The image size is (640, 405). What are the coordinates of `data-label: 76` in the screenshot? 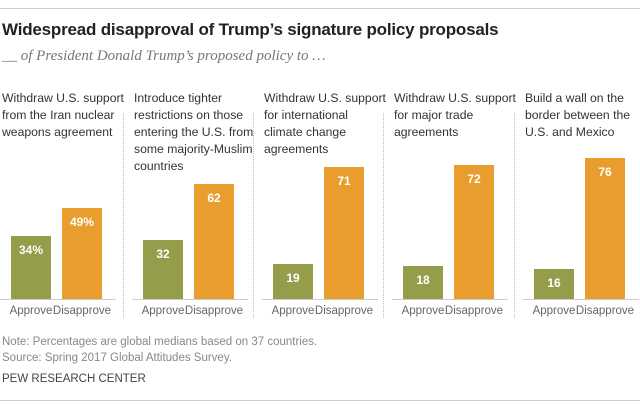 It's located at (605, 172).